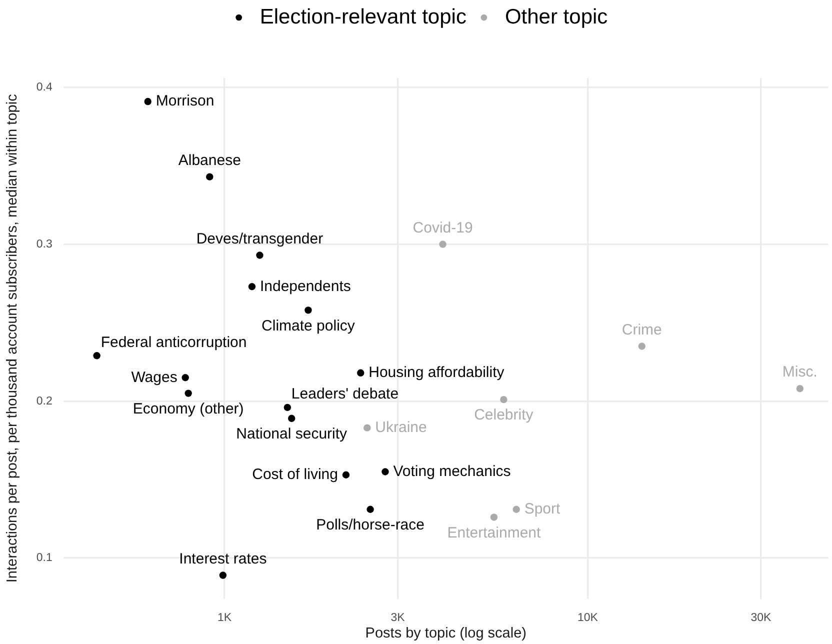 This screenshot has width=832, height=644. Describe the element at coordinates (642, 329) in the screenshot. I see `annotation: Crime` at that location.